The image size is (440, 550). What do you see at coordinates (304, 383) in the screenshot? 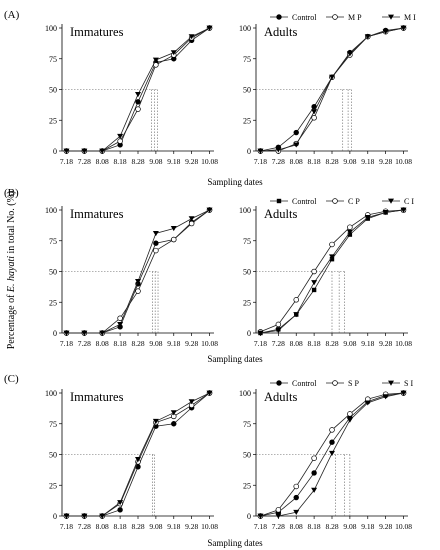
I see `panel-6-legend-label: Control` at bounding box center [304, 383].